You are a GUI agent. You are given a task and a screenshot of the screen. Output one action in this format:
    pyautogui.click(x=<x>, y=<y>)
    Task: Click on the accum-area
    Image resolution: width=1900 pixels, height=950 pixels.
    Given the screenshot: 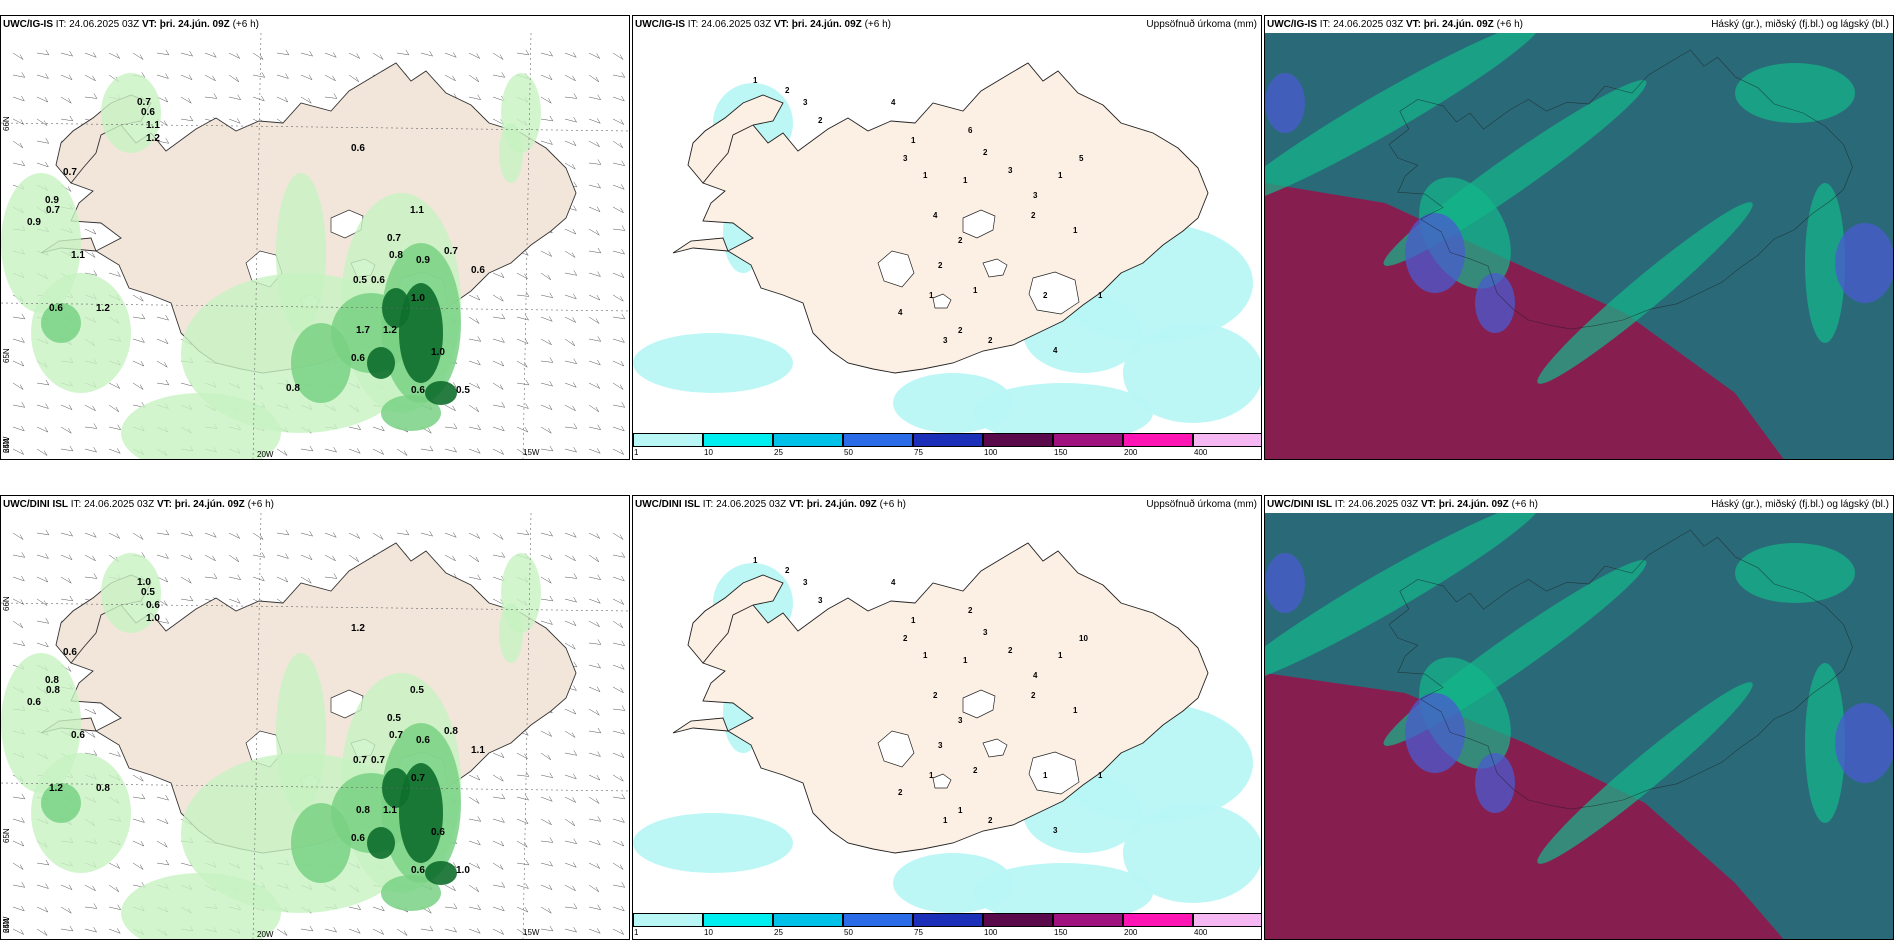 What is the action you would take?
    pyautogui.click(x=1063, y=893)
    